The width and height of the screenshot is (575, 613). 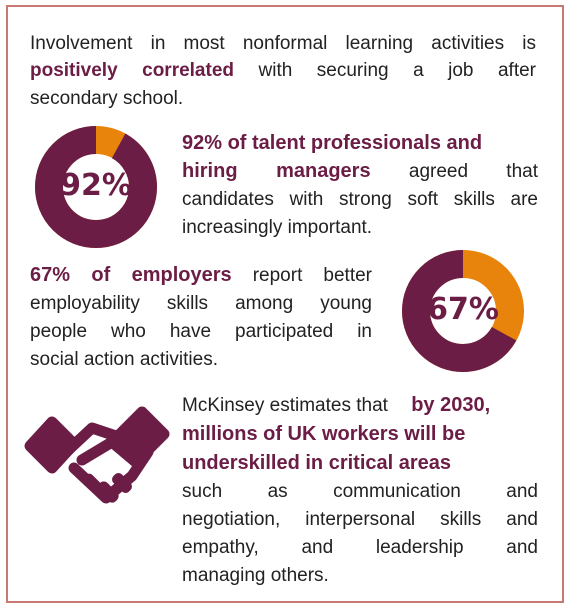 I want to click on stat1-line-3: candidates with strong soft skills are, so click(x=360, y=199).